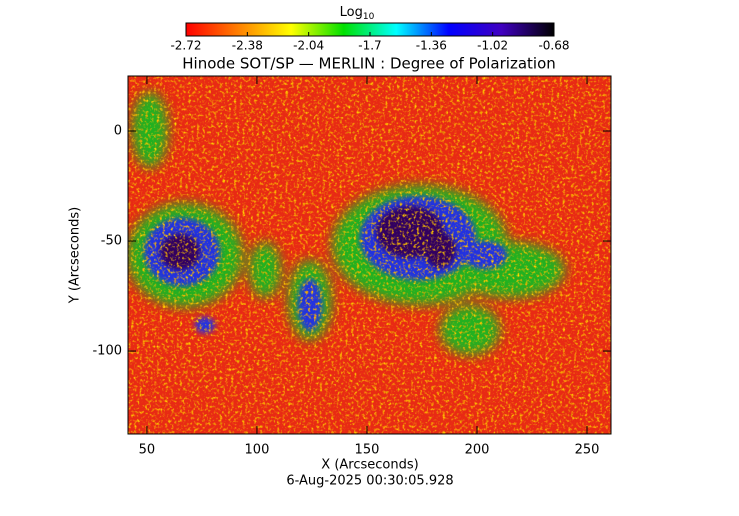 Image resolution: width=739 pixels, height=516 pixels. I want to click on colorbar-label: Log10, so click(357, 13).